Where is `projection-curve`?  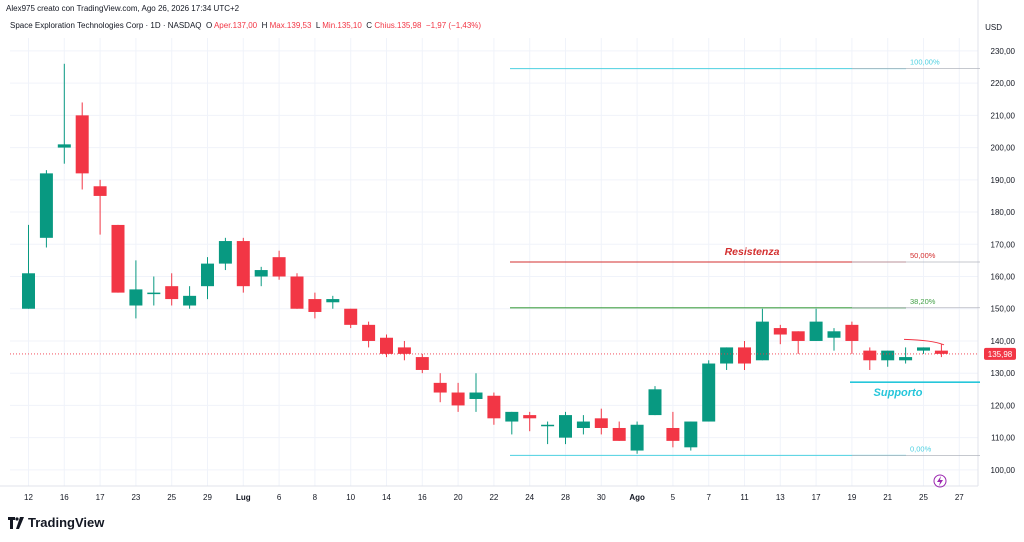 projection-curve is located at coordinates (924, 342).